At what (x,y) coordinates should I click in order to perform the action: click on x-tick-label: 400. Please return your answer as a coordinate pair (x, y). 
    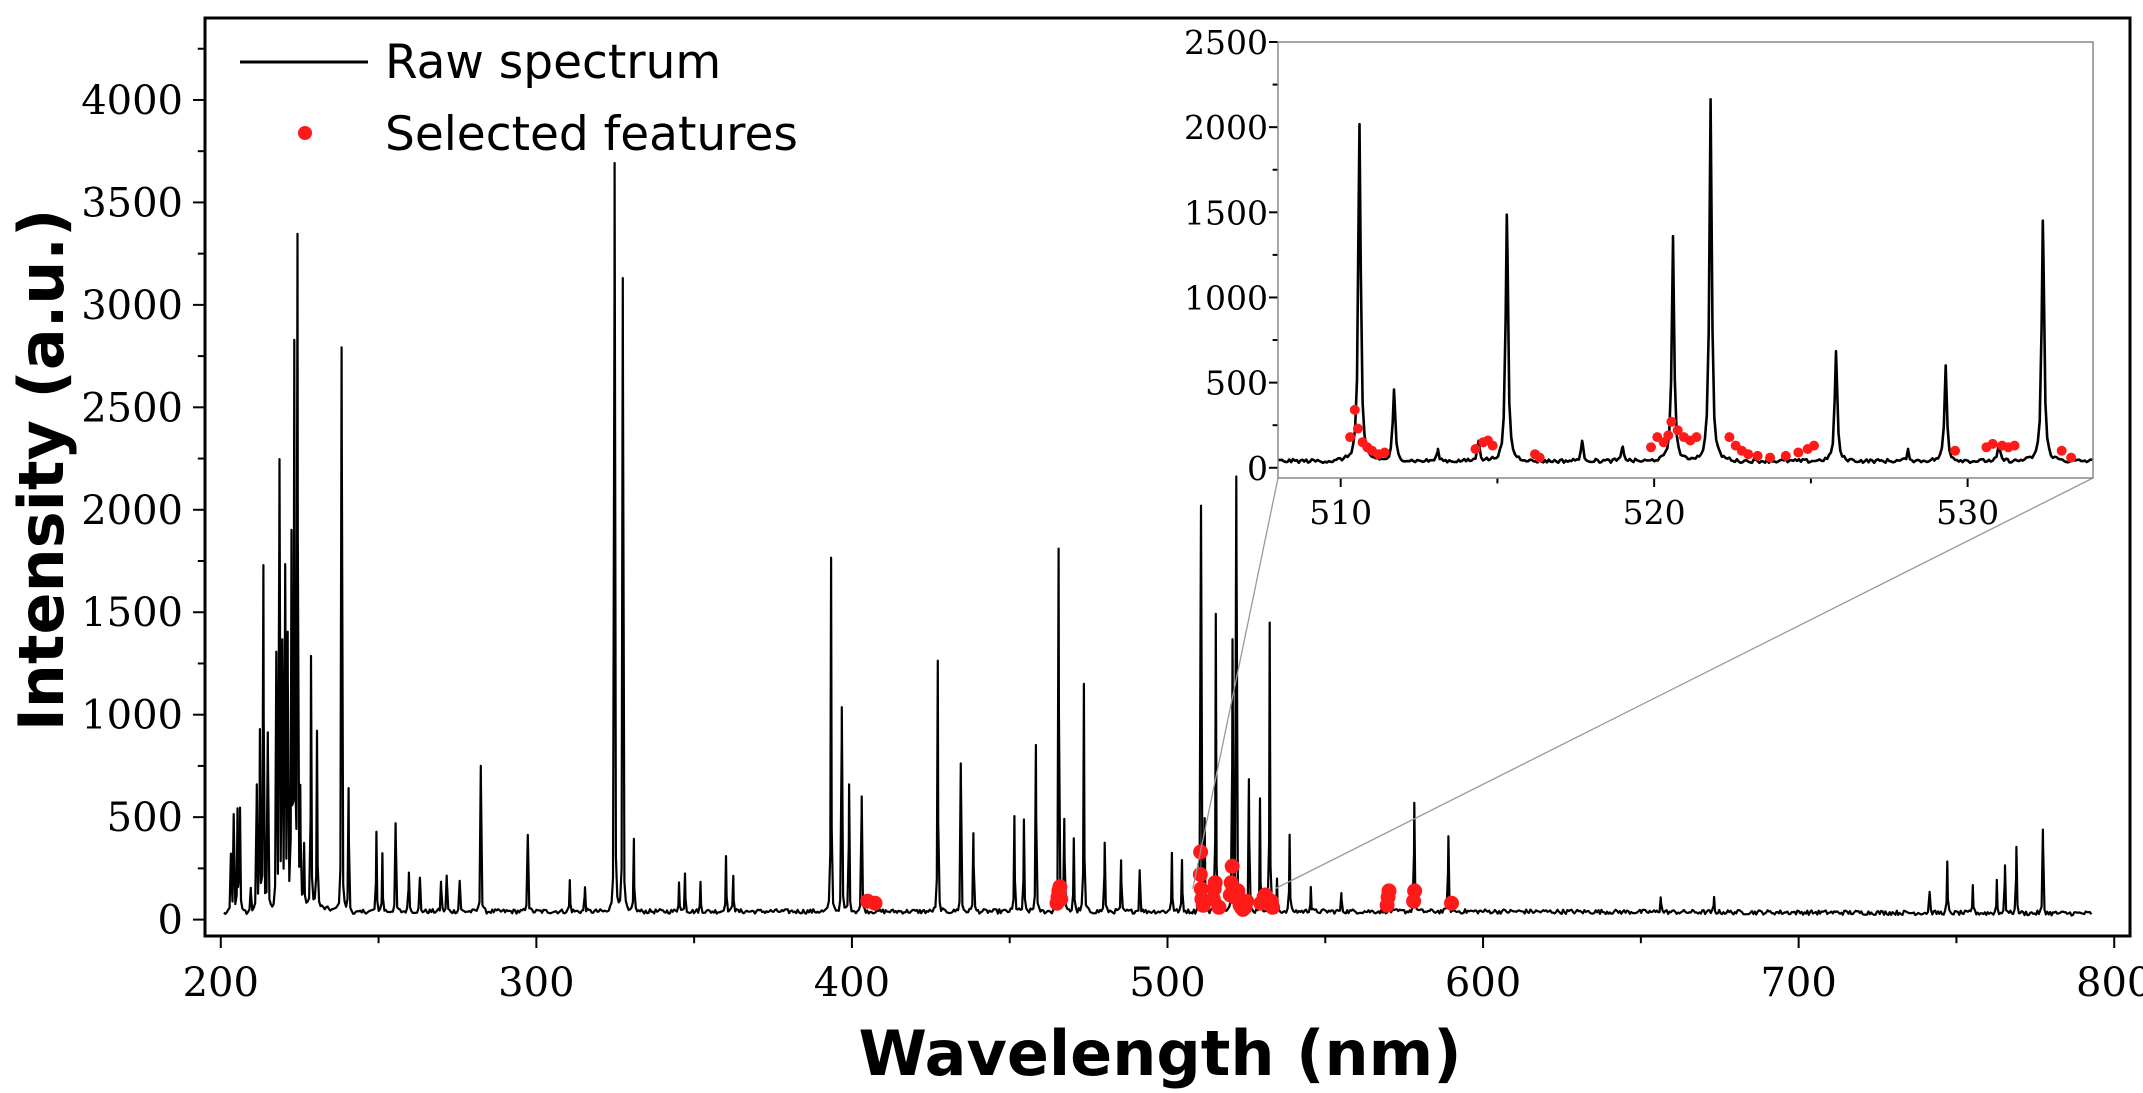
    Looking at the image, I should click on (852, 983).